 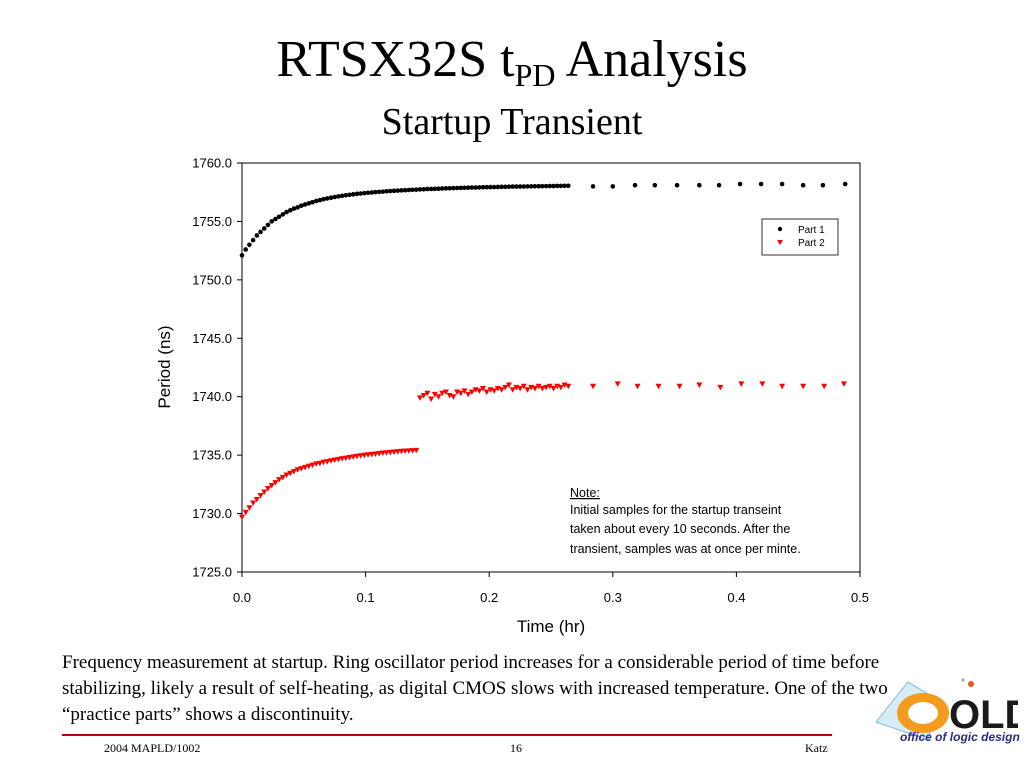 I want to click on y-tick-label: 1745.0, so click(x=212, y=338).